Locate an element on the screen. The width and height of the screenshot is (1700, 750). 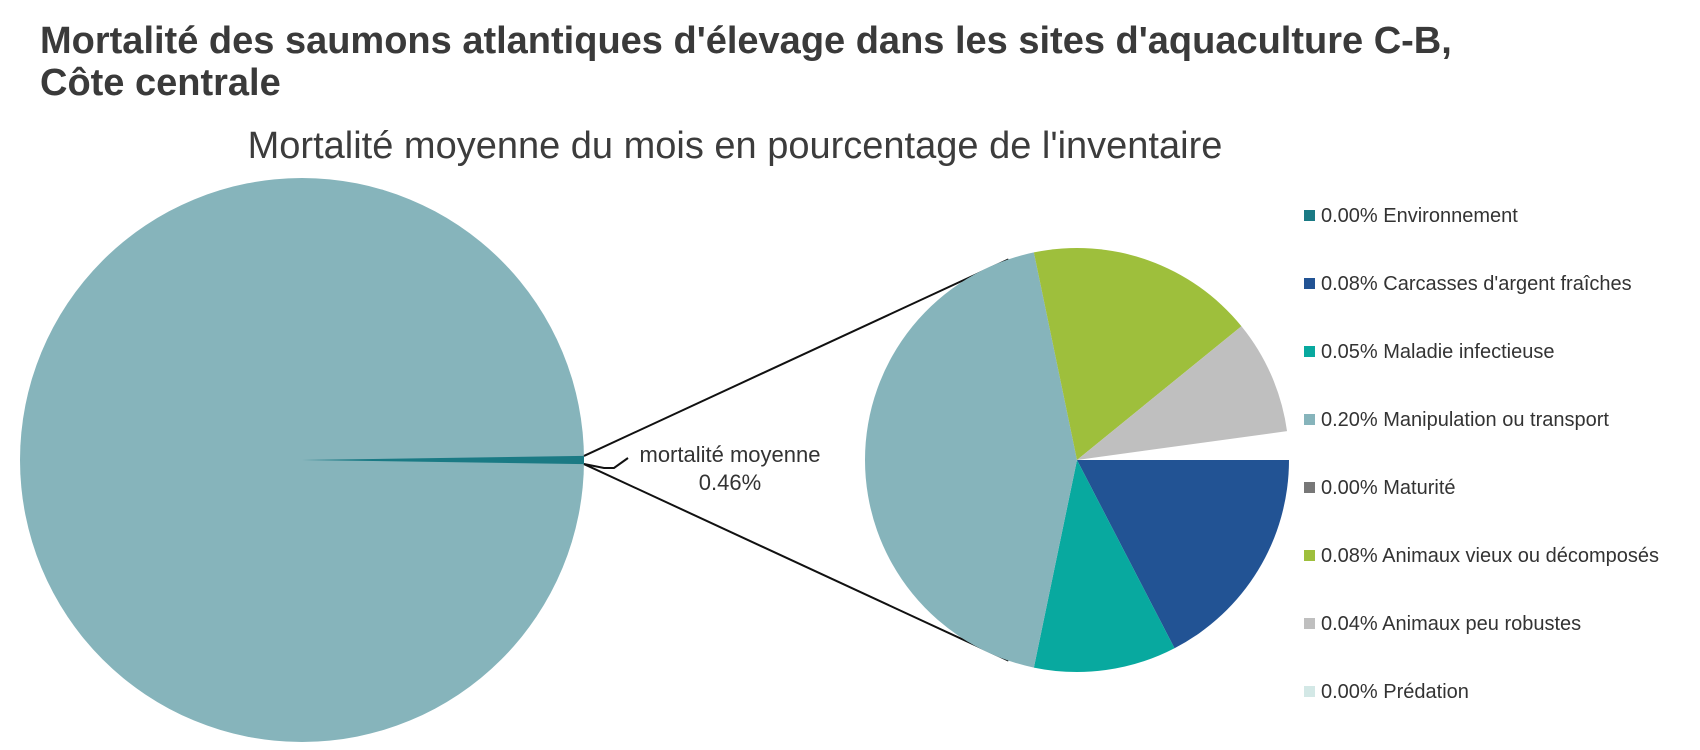
connector-lines is located at coordinates (796, 460).